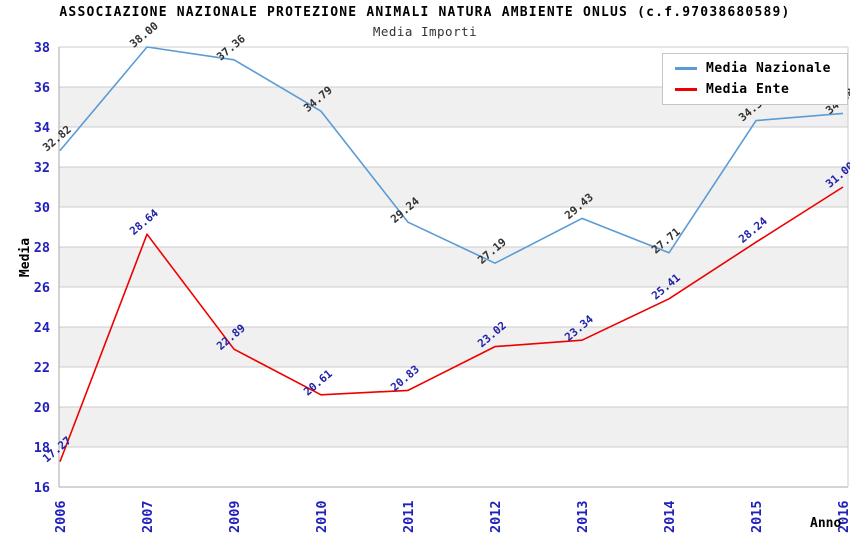 This screenshot has height=550, width=850. Describe the element at coordinates (322, 516) in the screenshot. I see `x-tick-label: 2010` at that location.